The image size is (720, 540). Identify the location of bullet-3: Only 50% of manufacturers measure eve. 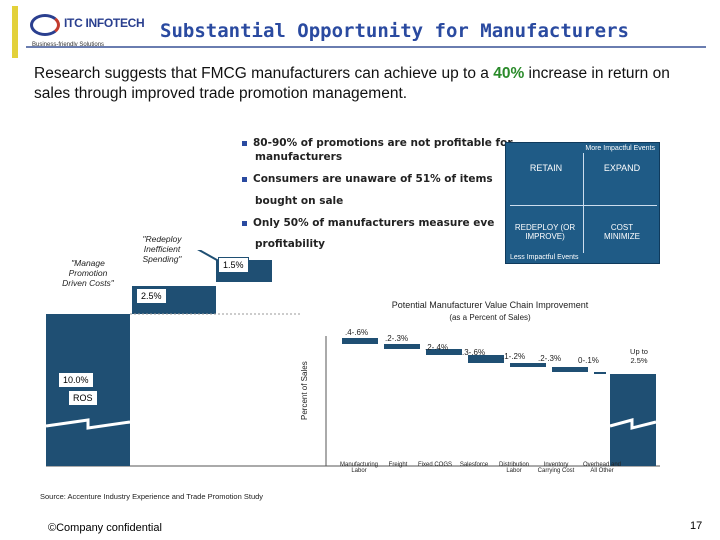
(368, 223).